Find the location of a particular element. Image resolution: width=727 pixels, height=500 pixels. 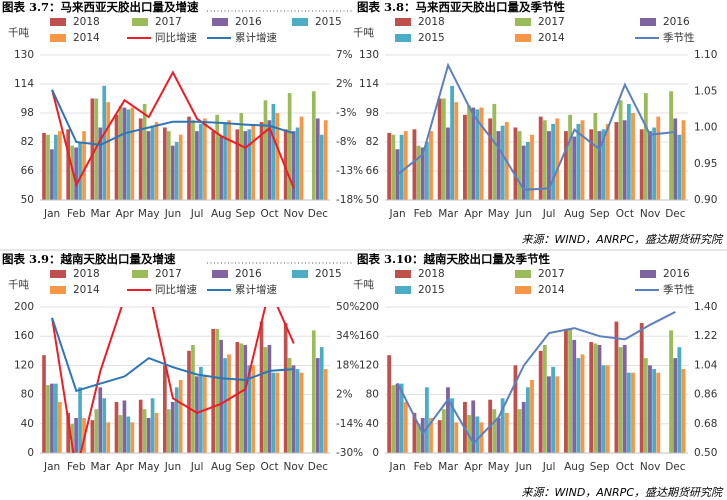

y-tick-label: 66 is located at coordinates (373, 171).